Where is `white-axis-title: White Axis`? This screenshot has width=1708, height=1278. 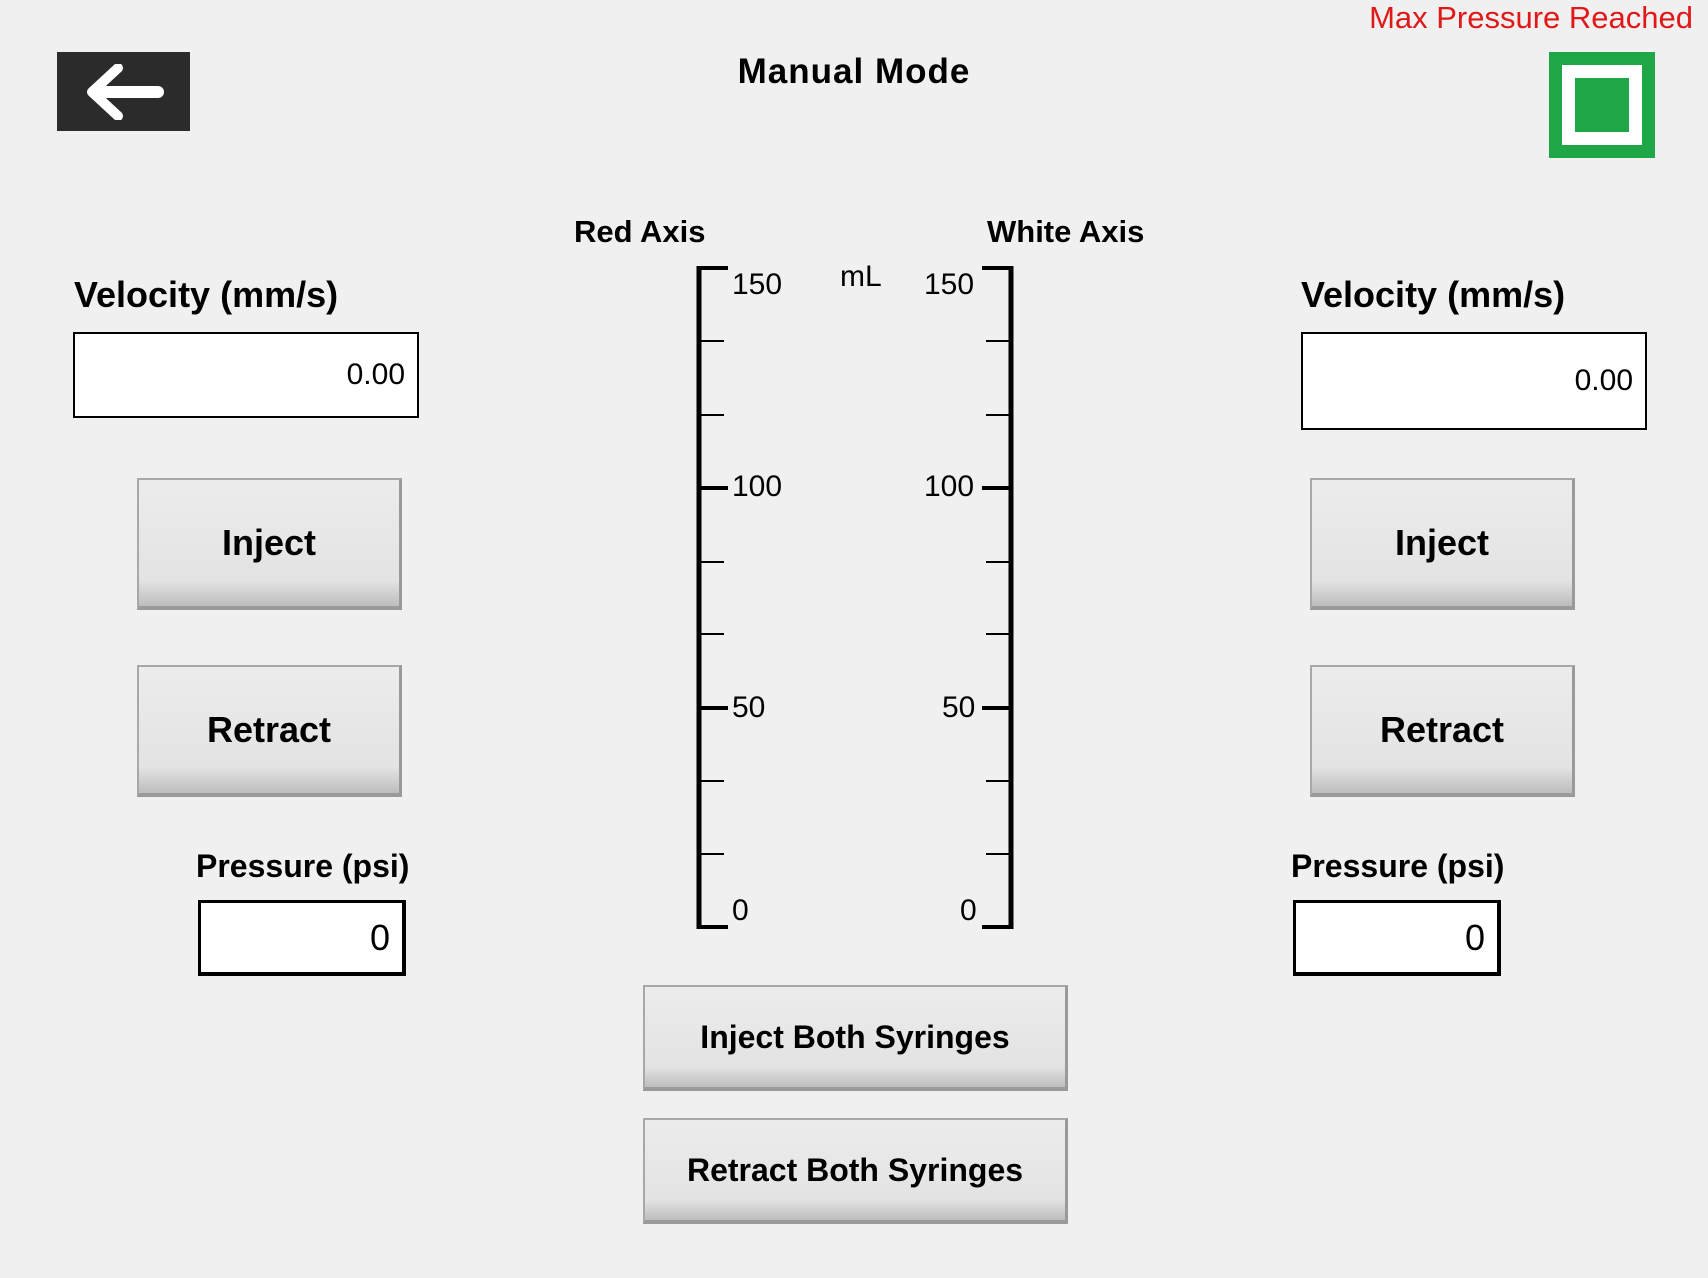
white-axis-title: White Axis is located at coordinates (1066, 231).